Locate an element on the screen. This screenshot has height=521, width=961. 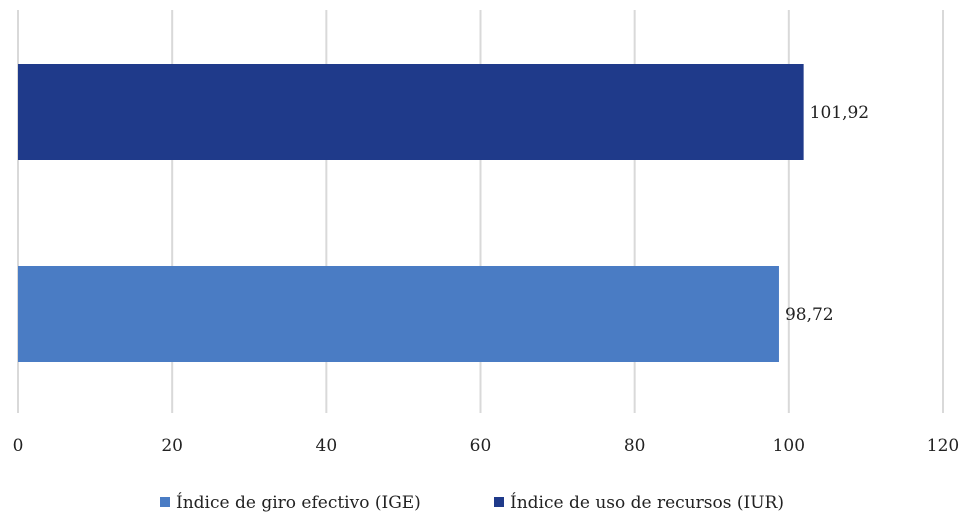
x-tick-label: 40 is located at coordinates (327, 446).